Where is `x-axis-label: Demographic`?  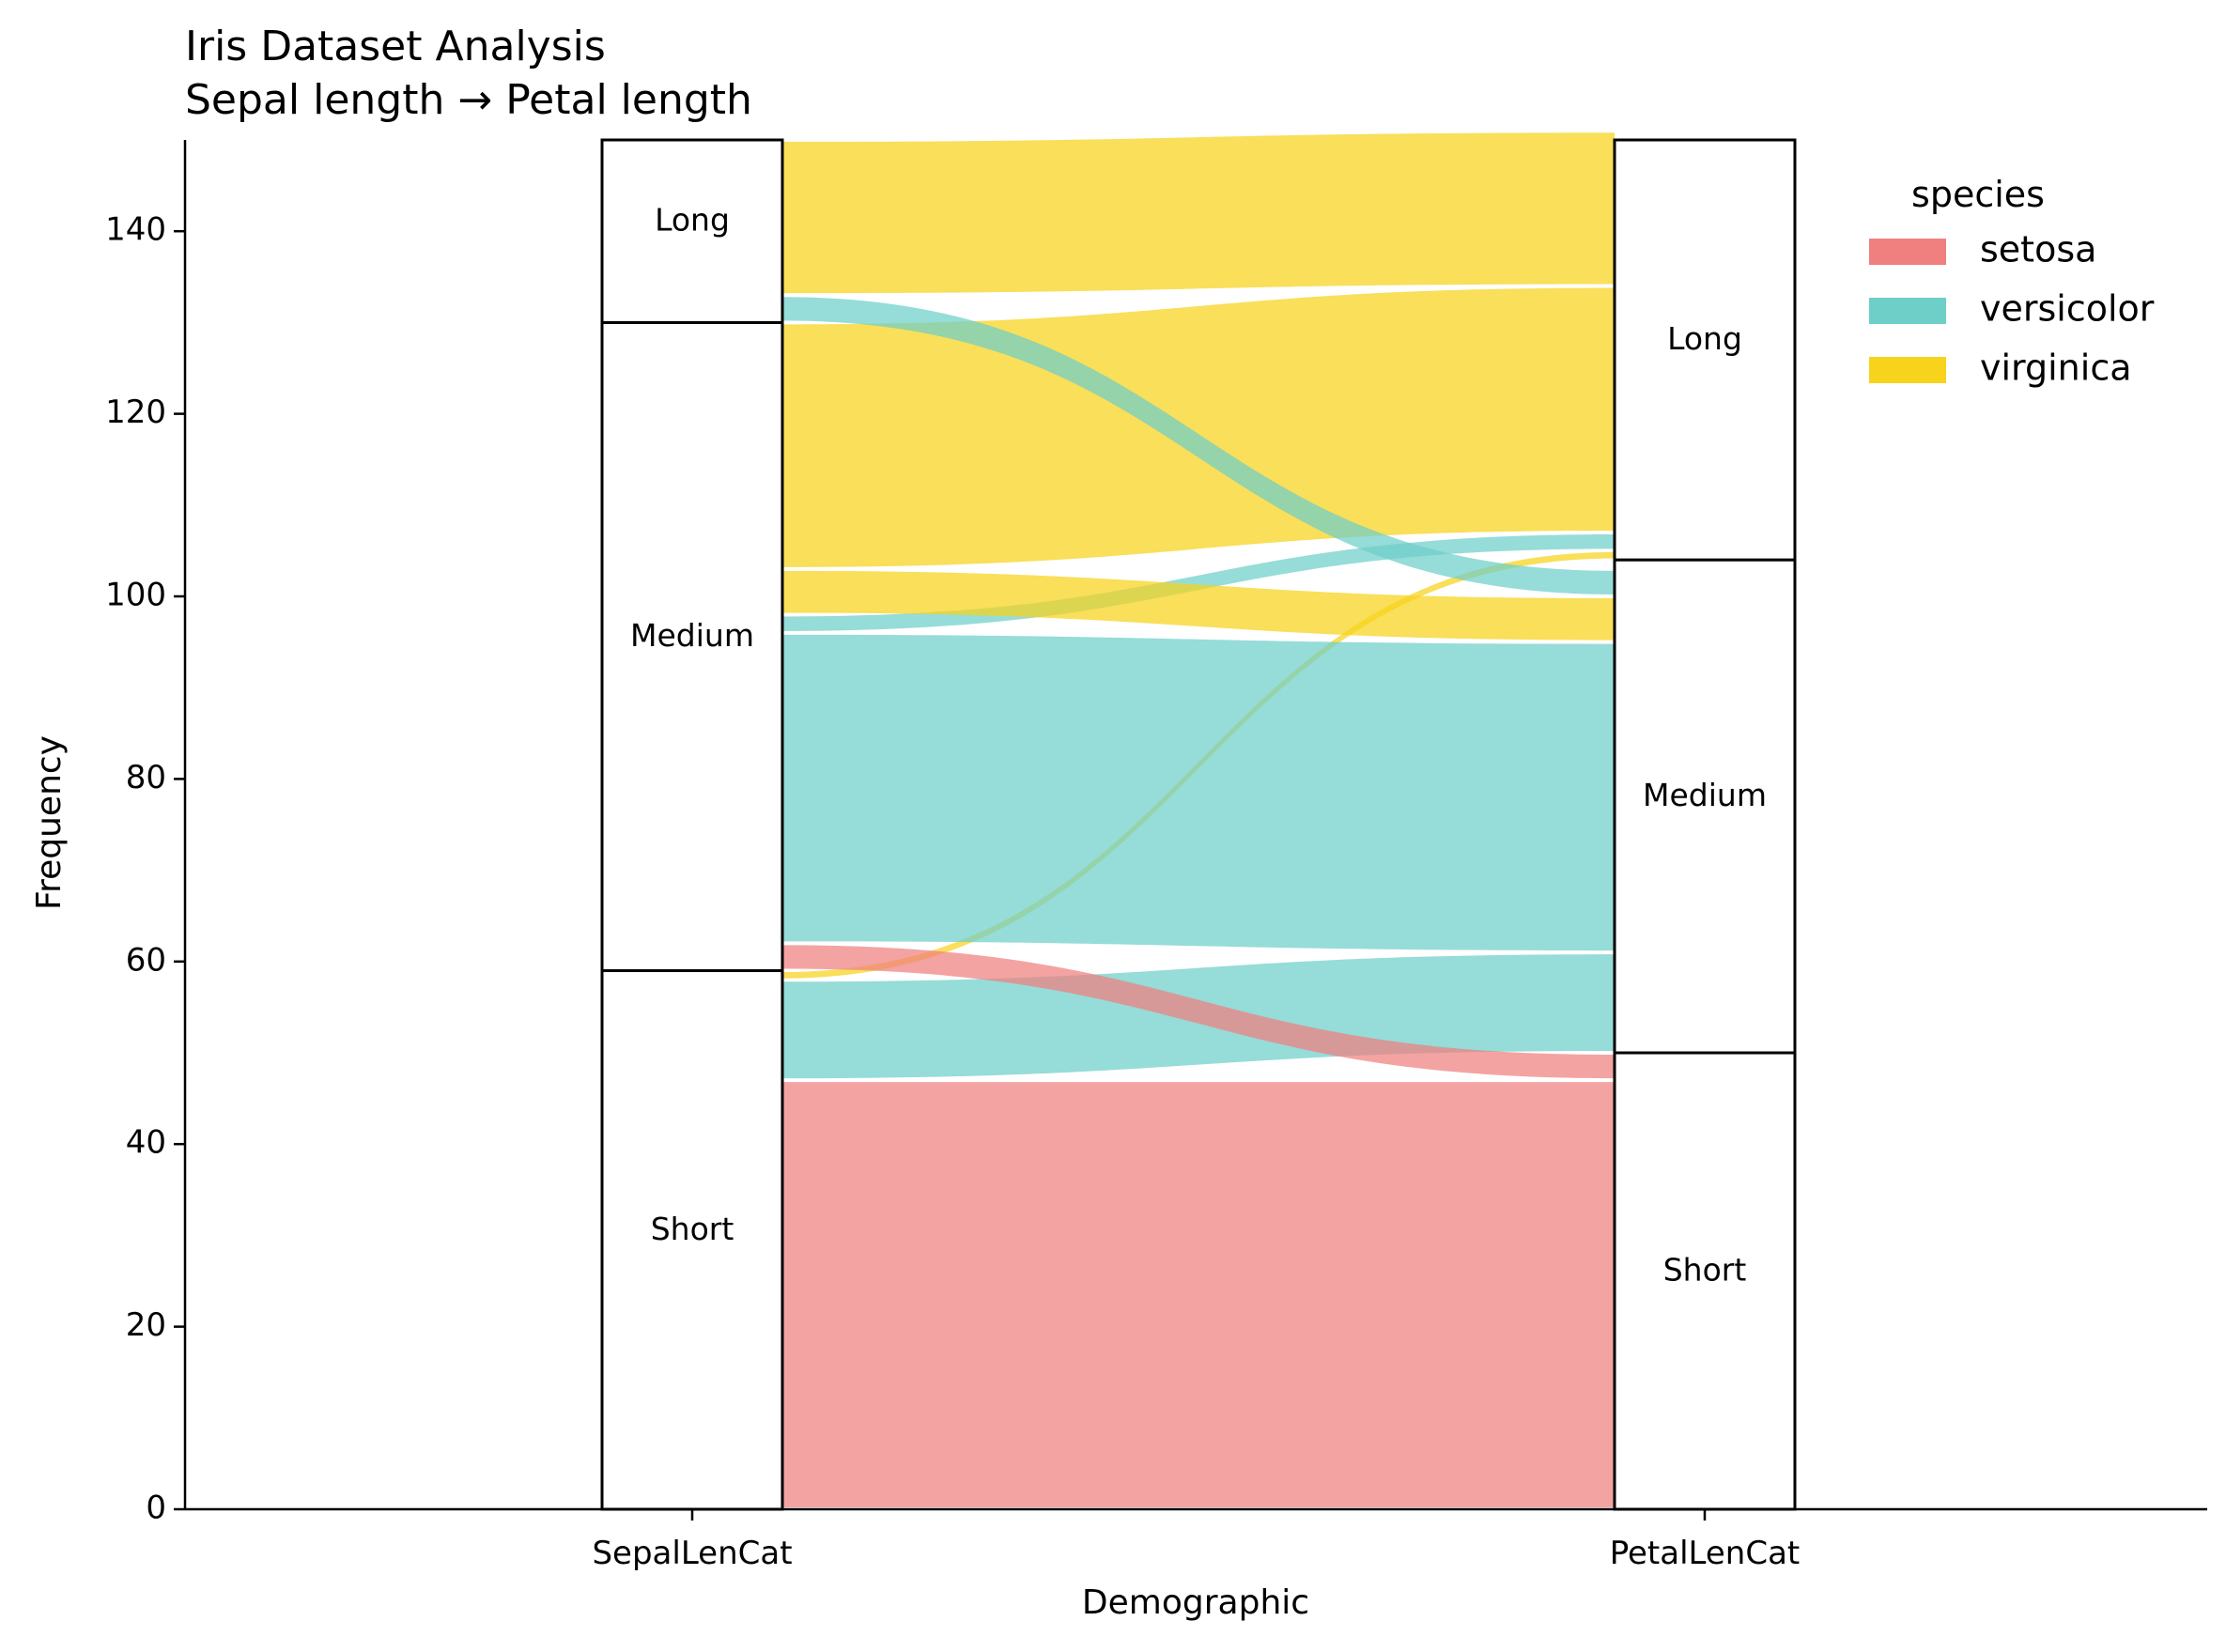
x-axis-label: Demographic is located at coordinates (1195, 1602).